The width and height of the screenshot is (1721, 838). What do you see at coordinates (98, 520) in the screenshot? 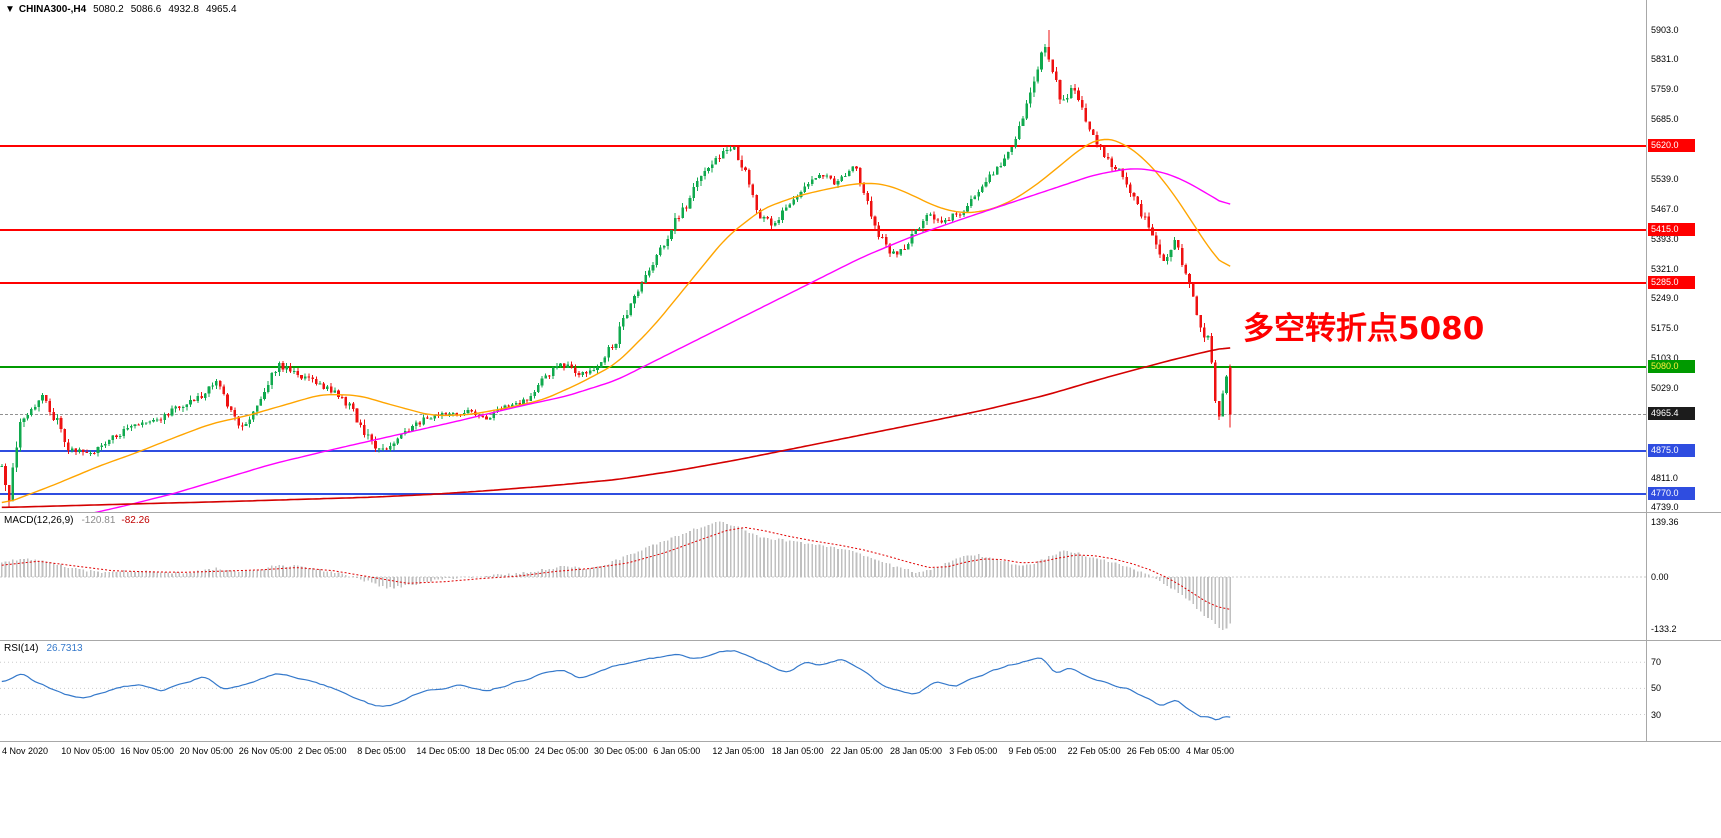
I see `macd-main-value: -120.81` at bounding box center [98, 520].